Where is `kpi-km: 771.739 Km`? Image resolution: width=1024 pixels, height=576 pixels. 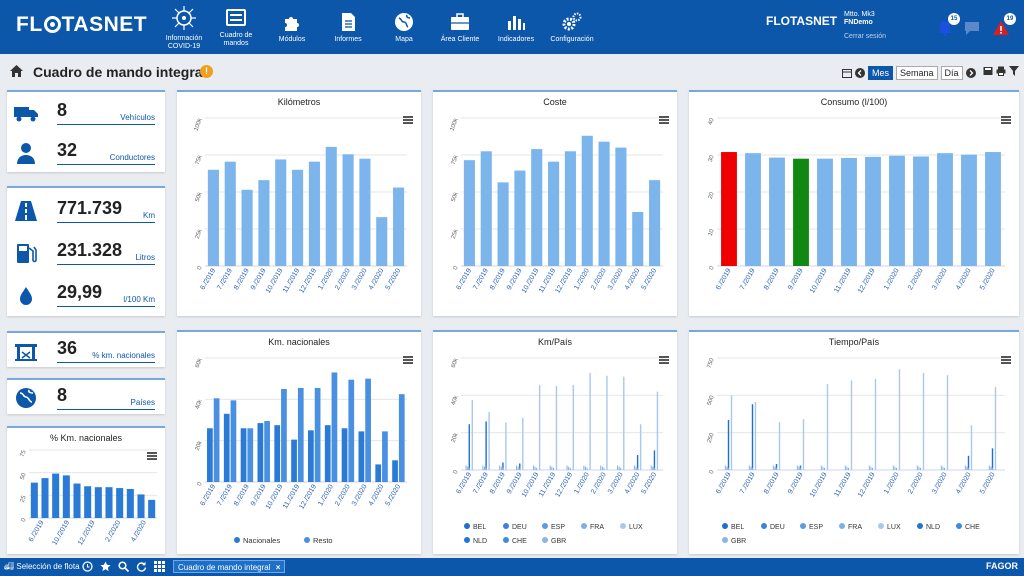 kpi-km: 771.739 Km is located at coordinates (86, 211).